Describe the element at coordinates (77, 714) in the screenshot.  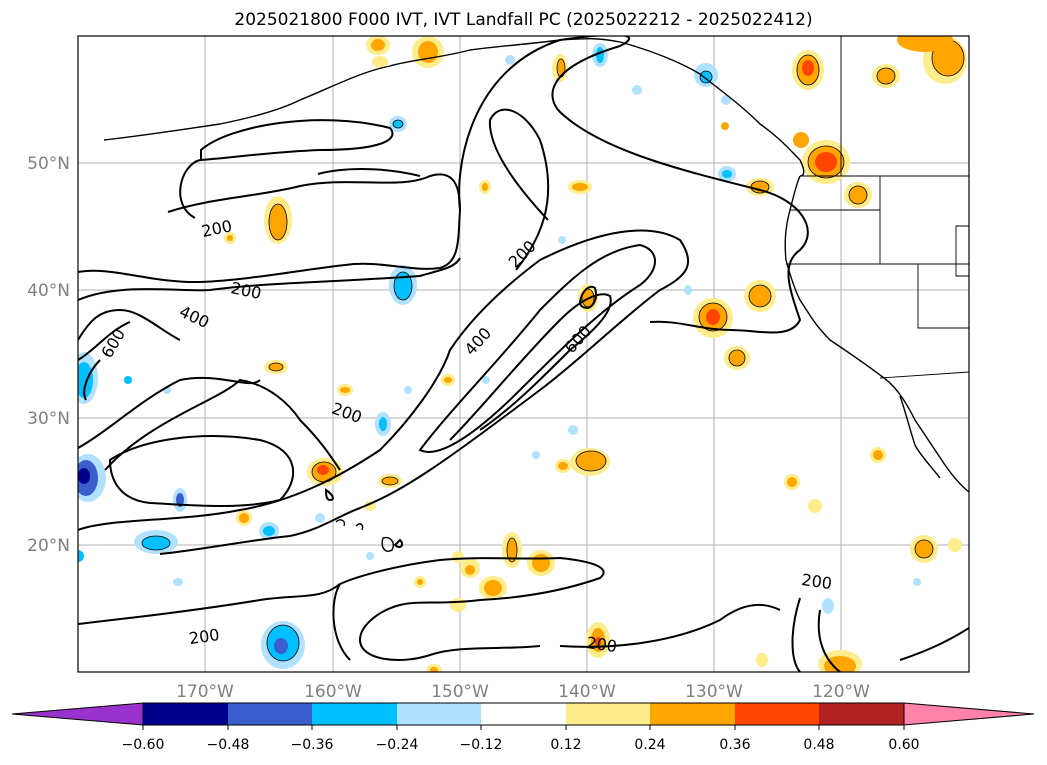
I see `colorbar-extend-low` at that location.